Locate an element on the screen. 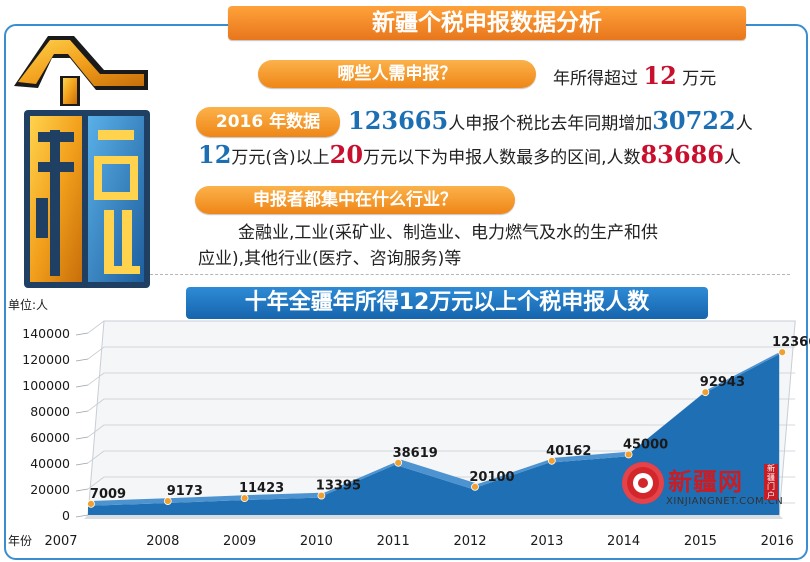 This screenshot has height=562, width=810. answer-threshold-value: 12 is located at coordinates (660, 75).